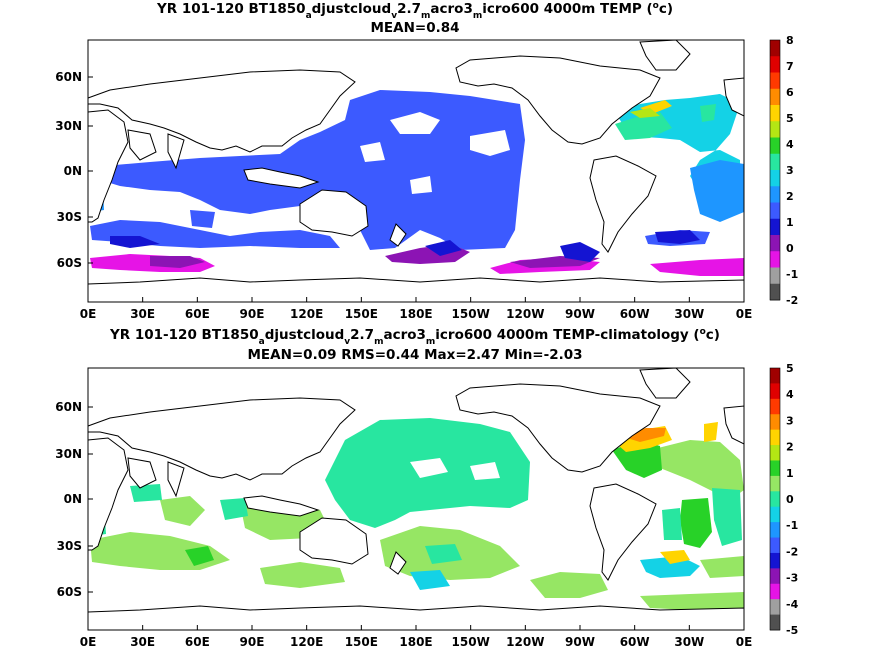  What do you see at coordinates (792, 630) in the screenshot?
I see `colorbar-label: -5` at bounding box center [792, 630].